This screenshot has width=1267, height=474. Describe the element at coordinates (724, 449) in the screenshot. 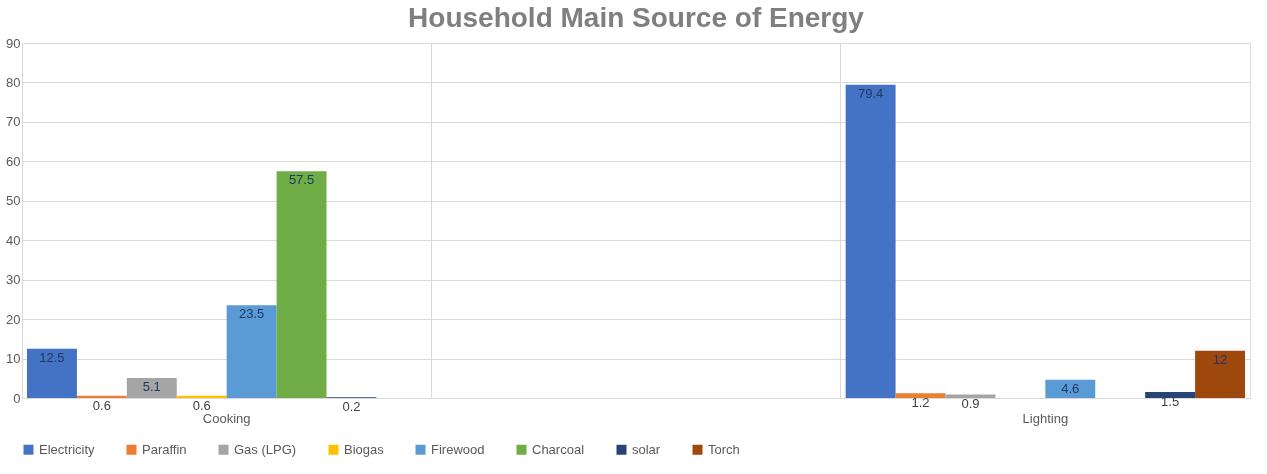

I see `legend-label: Torch` at that location.